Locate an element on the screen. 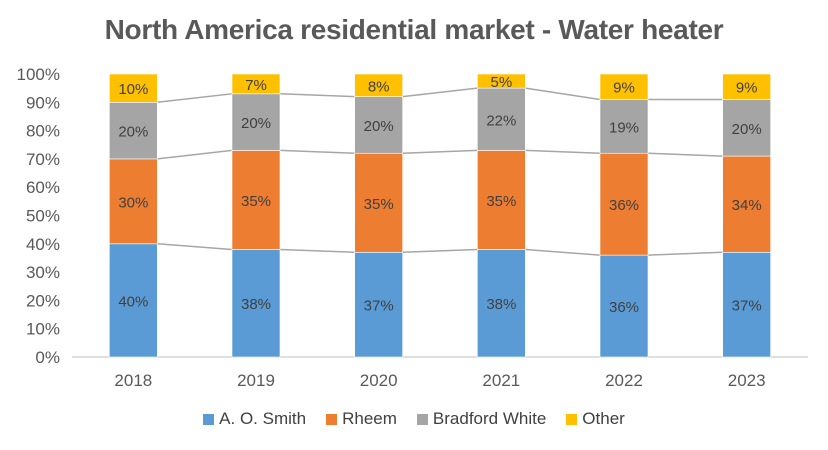  data-label: 7% is located at coordinates (256, 85).